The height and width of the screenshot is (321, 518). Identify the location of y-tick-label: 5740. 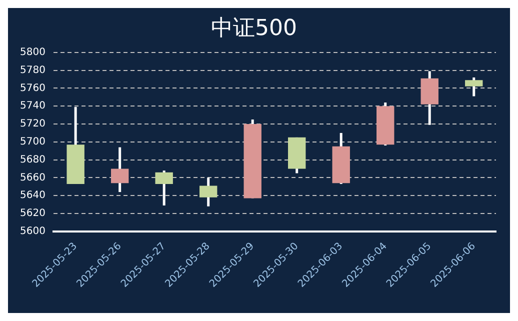
(33, 106).